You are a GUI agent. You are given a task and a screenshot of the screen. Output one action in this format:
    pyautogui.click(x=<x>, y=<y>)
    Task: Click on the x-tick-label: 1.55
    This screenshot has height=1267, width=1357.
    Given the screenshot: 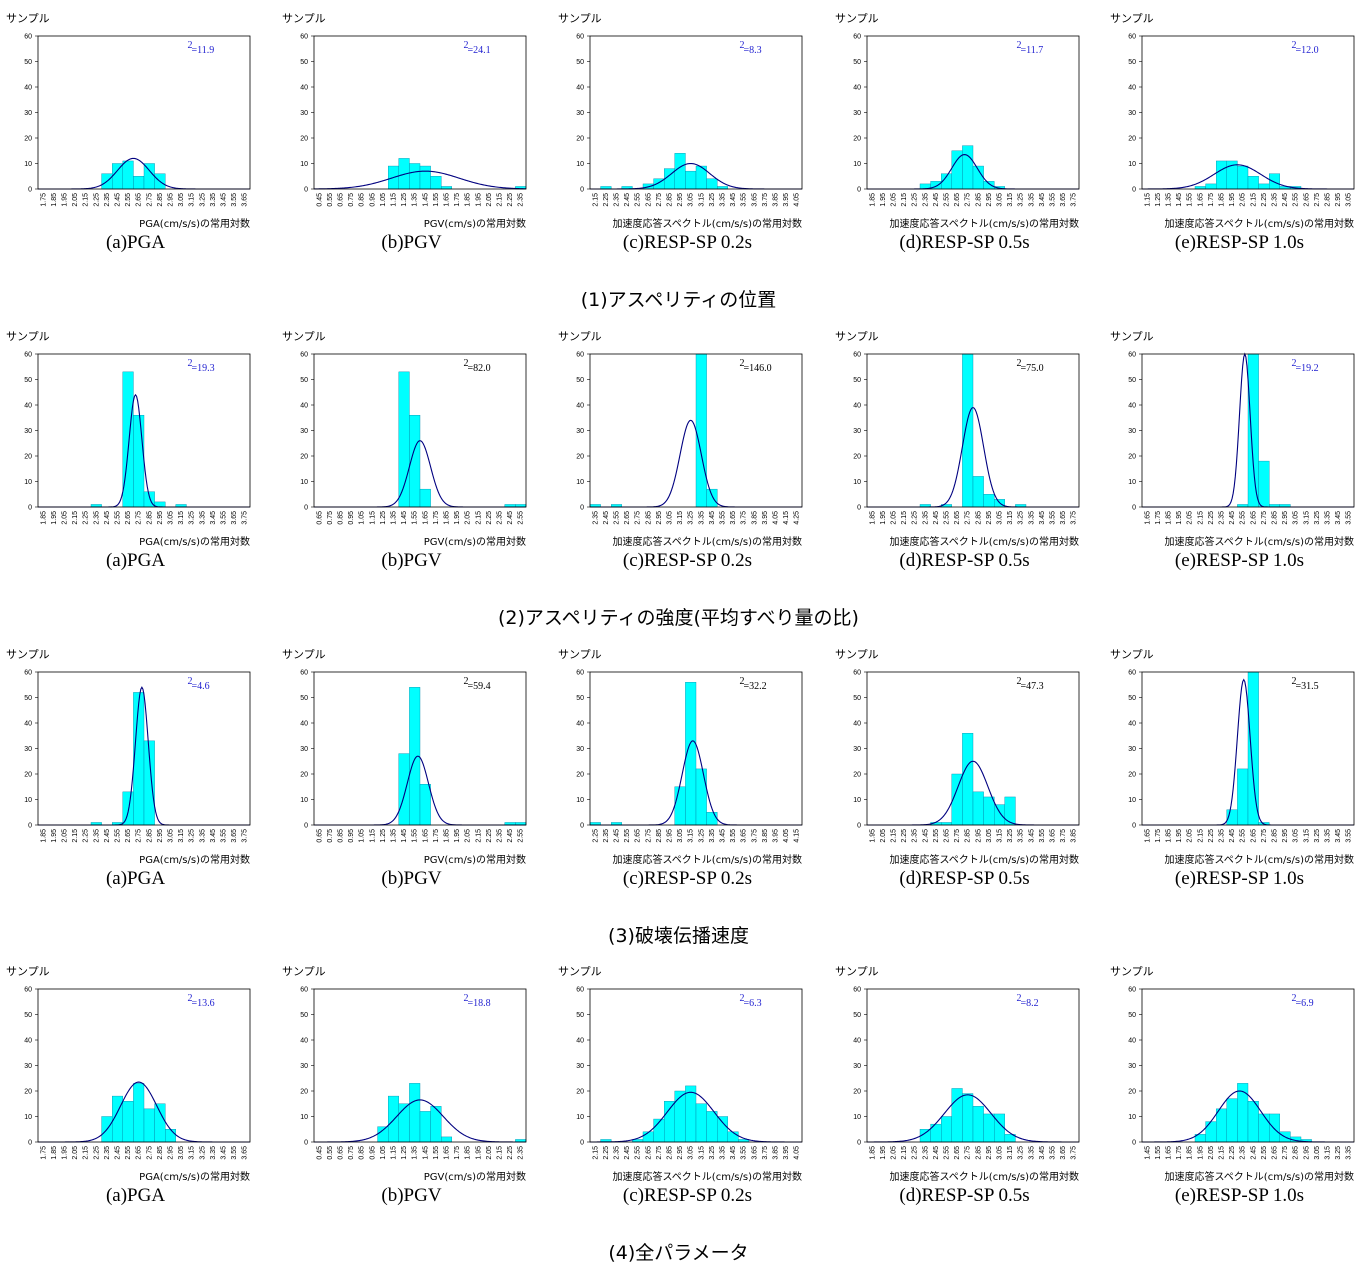 What is the action you would take?
    pyautogui.click(x=436, y=1153)
    